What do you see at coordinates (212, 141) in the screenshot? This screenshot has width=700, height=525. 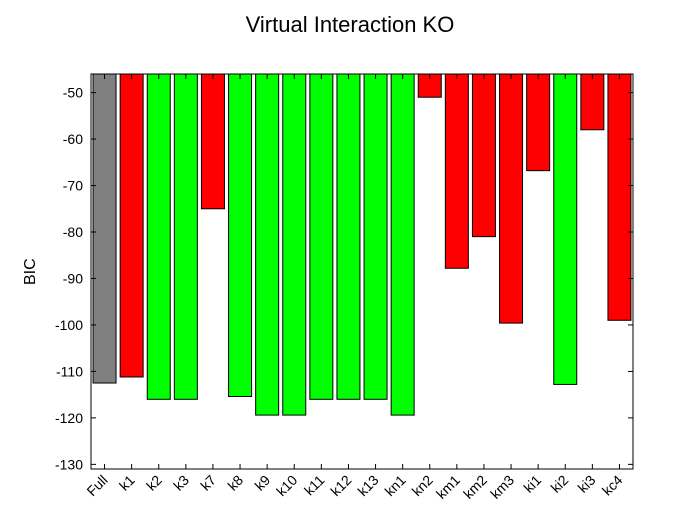 I see `bar-k7` at bounding box center [212, 141].